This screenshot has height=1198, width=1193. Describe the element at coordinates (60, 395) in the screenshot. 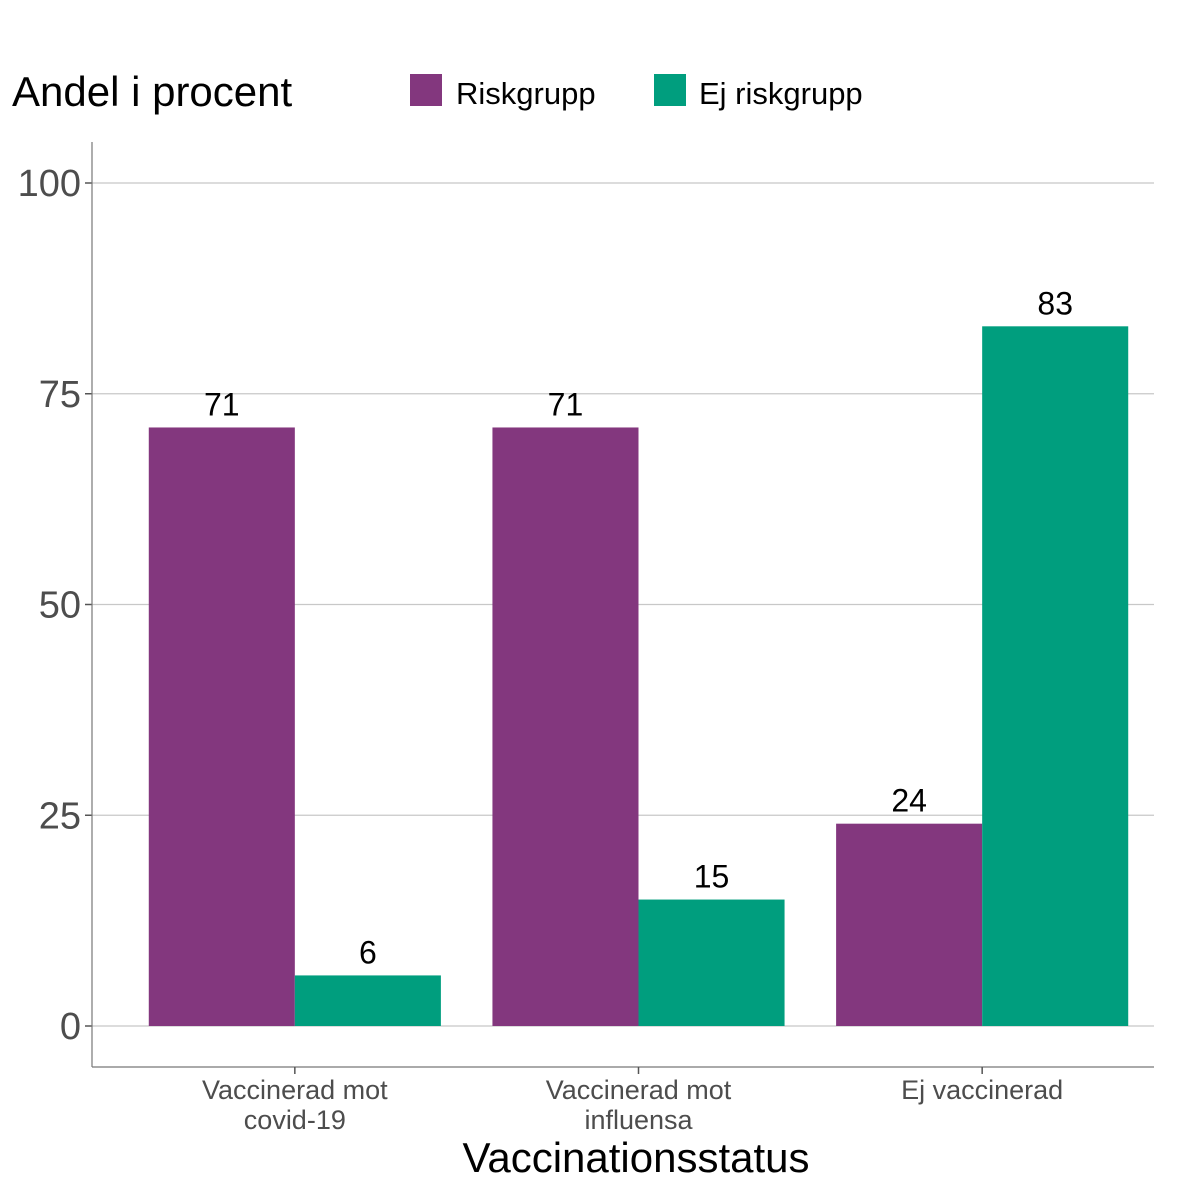

I see `y-tick-label: 75` at that location.